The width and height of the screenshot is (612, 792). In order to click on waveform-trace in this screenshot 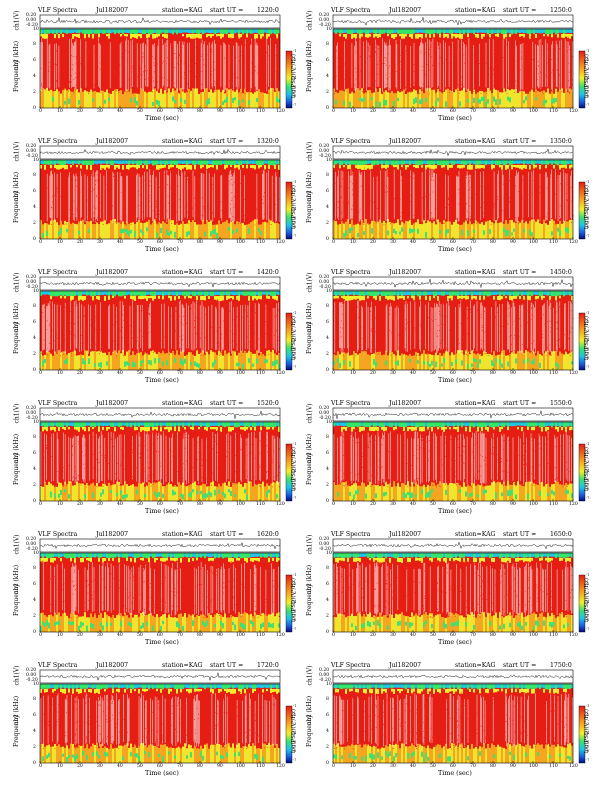, I will do `click(453, 677)`.